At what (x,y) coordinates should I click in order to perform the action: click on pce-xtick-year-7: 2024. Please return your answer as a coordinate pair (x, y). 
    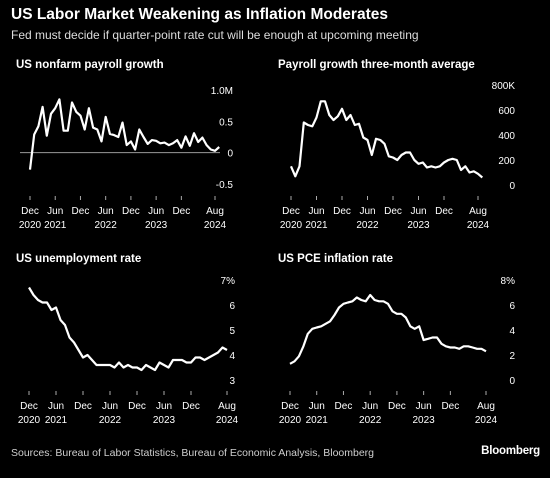
    Looking at the image, I should click on (486, 420).